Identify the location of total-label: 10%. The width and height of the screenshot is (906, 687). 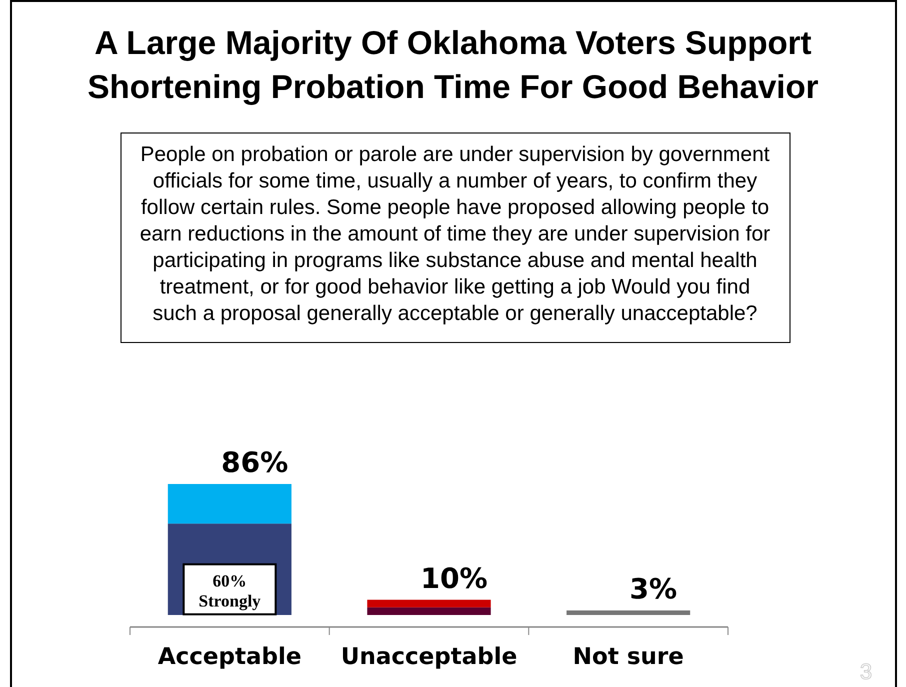
(454, 578).